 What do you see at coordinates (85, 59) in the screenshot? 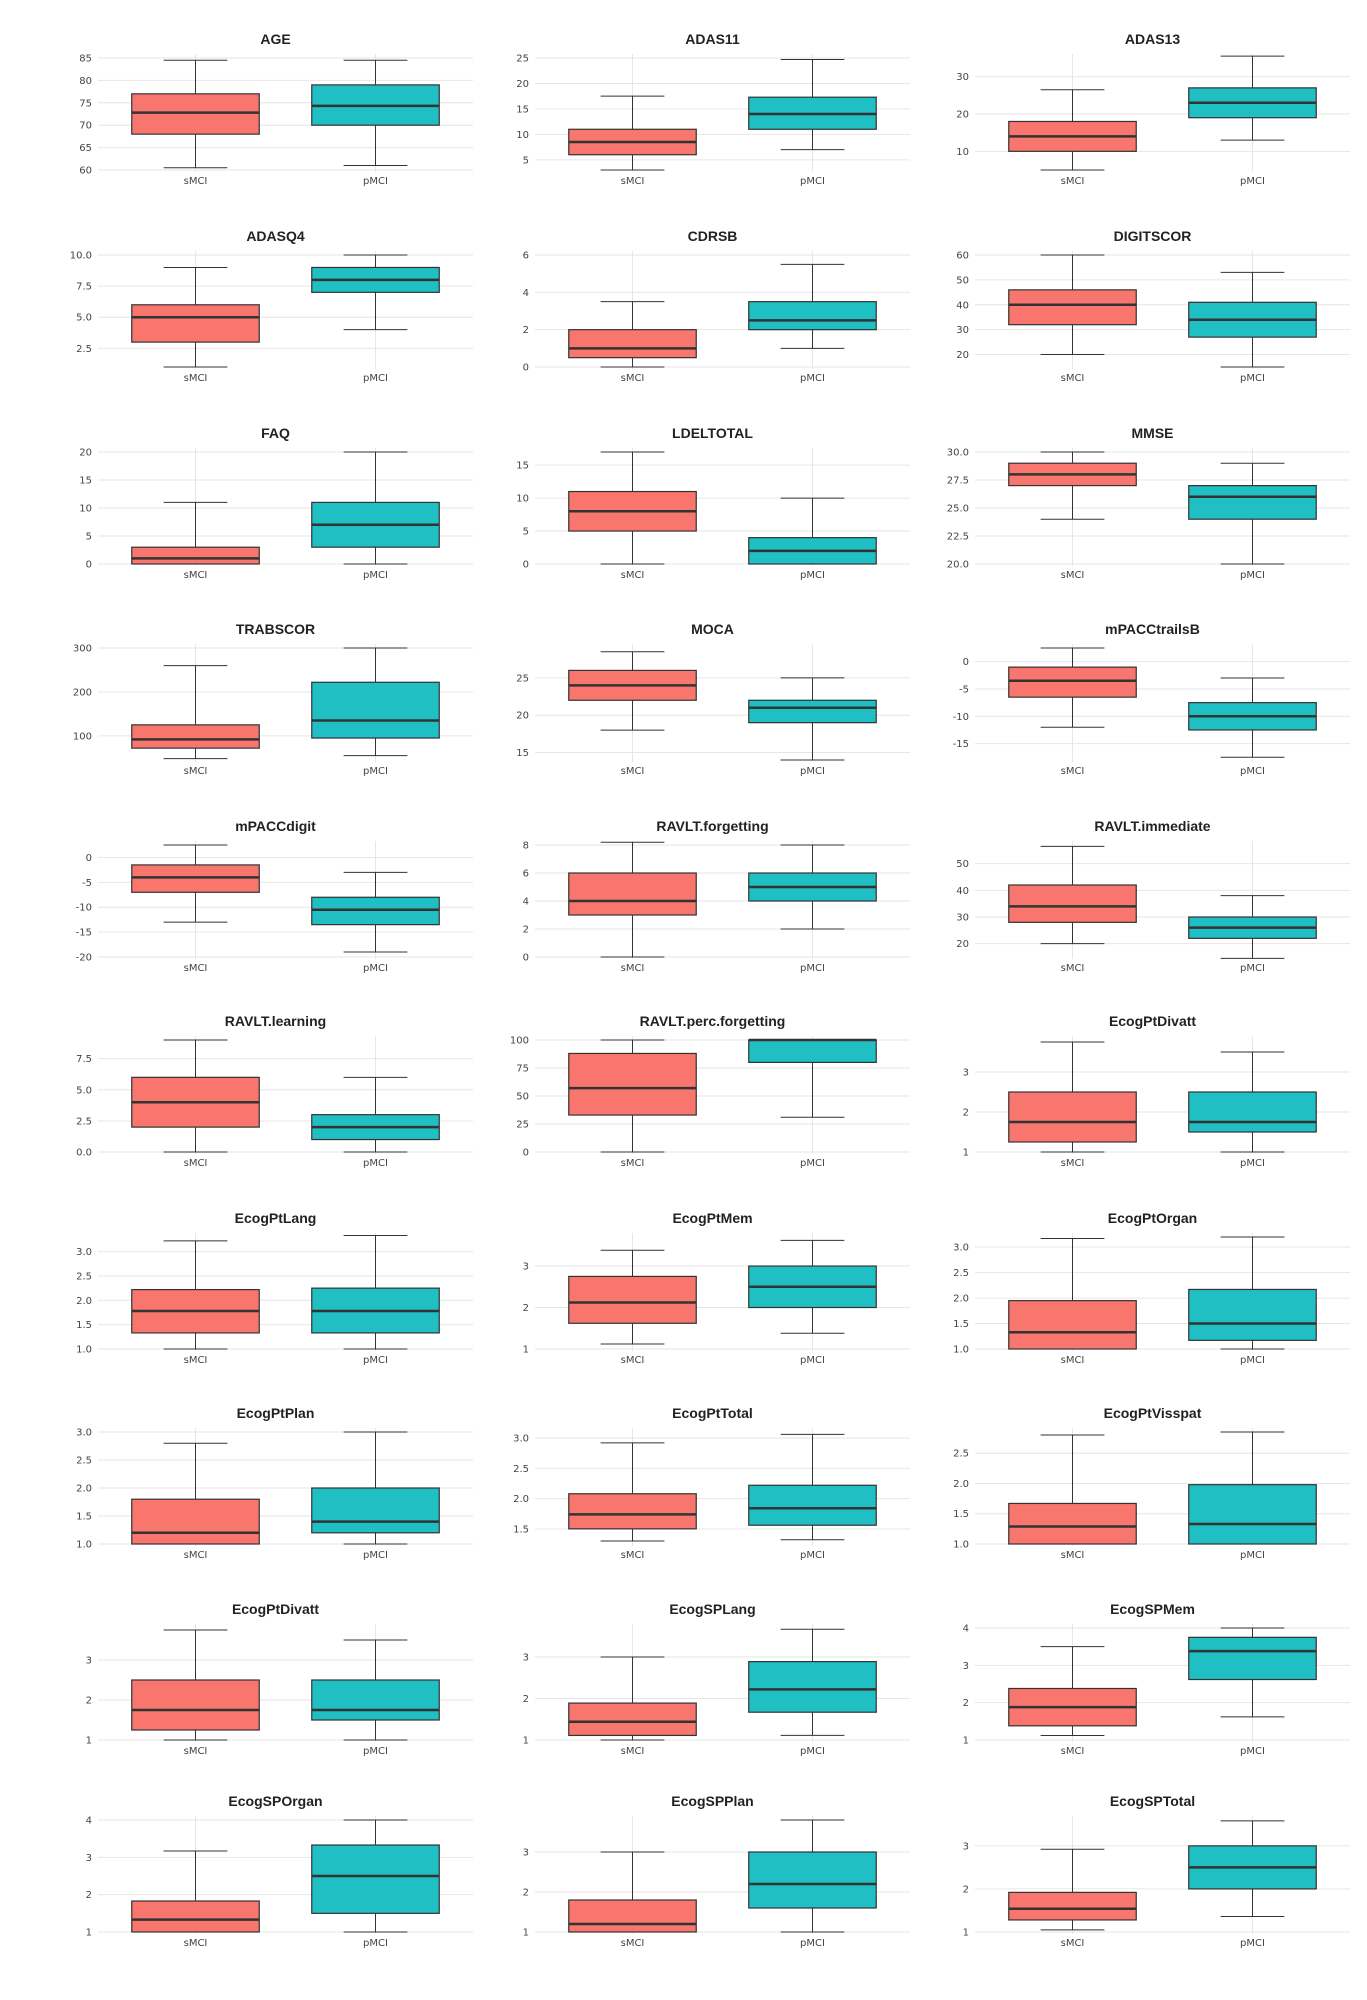
I see `y-tick-label: 85` at bounding box center [85, 59].